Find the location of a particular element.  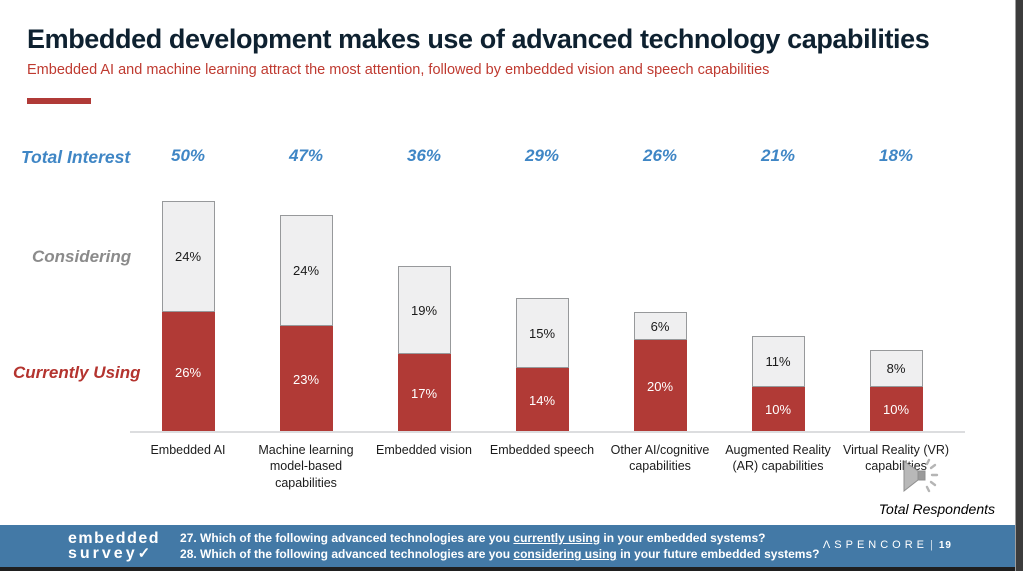

considering-segment-3: 19% is located at coordinates (424, 310).